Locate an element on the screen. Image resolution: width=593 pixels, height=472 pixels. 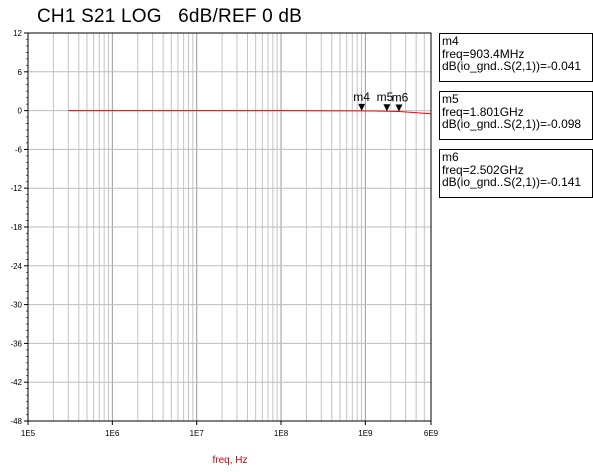
y-tick-label: -42 is located at coordinates (16, 382).